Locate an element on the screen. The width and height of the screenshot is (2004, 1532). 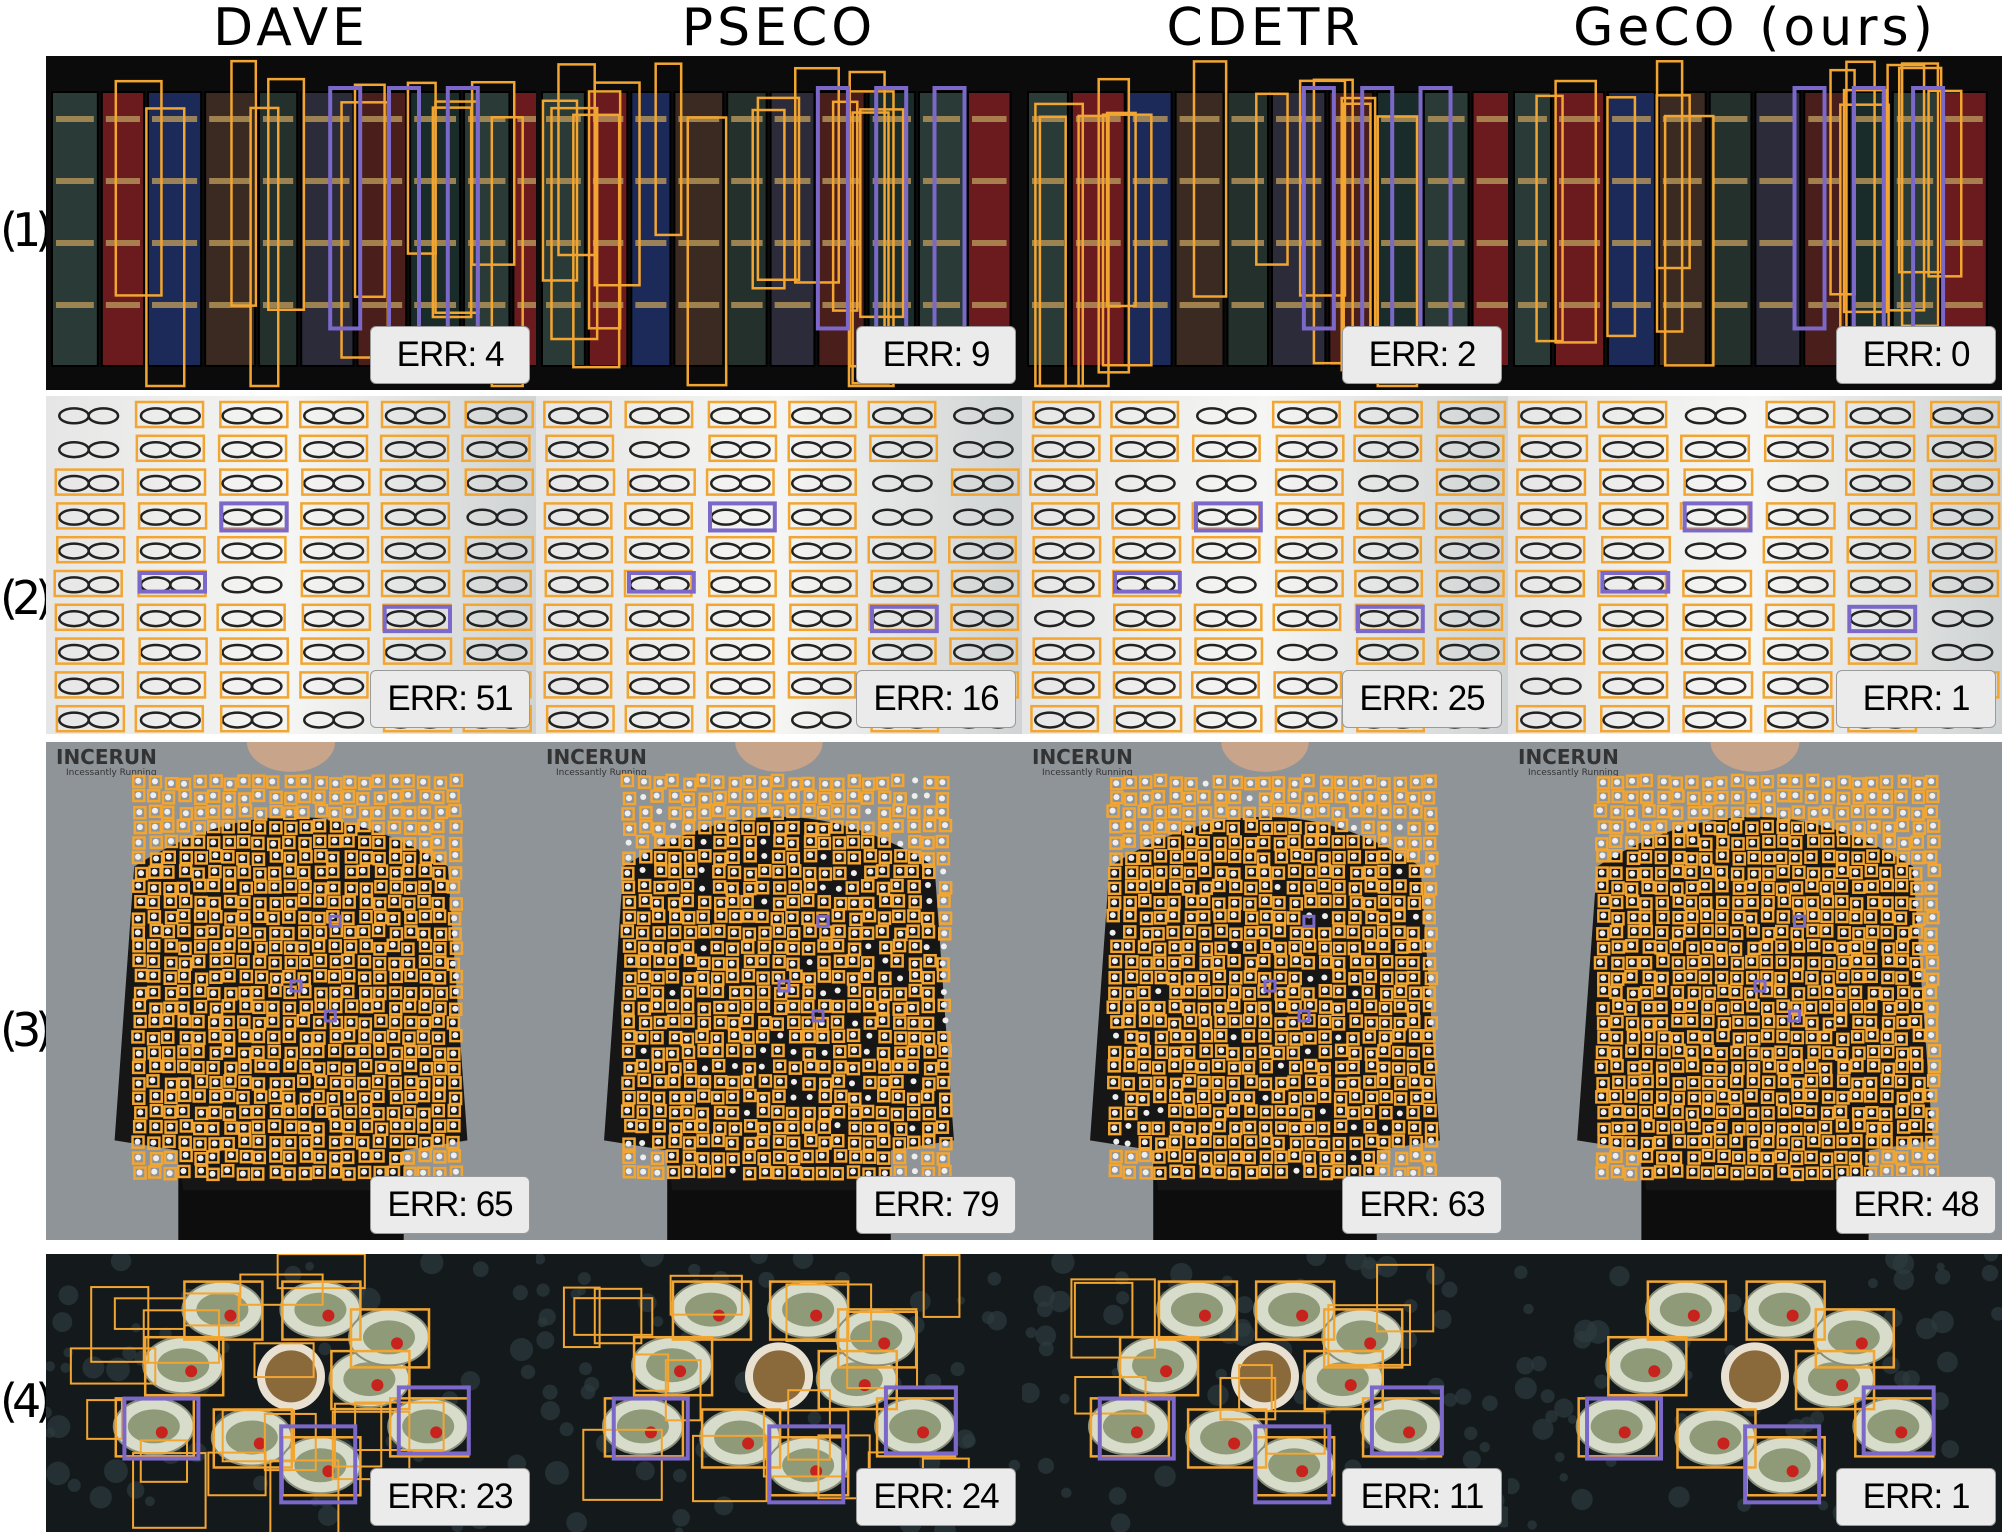
row-label-4: (4) is located at coordinates (23, 1401).